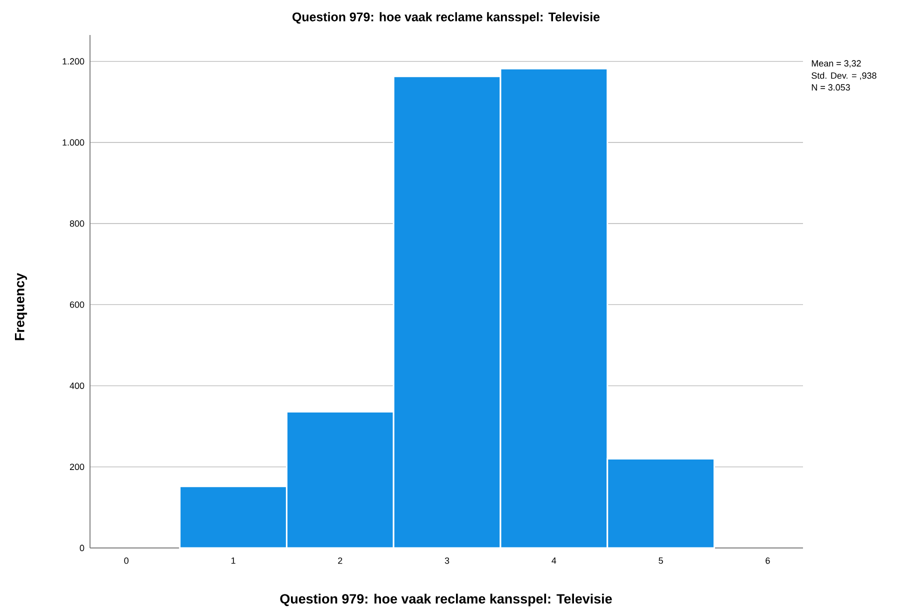 The height and width of the screenshot is (615, 912). I want to click on x-tick-label: 2, so click(340, 561).